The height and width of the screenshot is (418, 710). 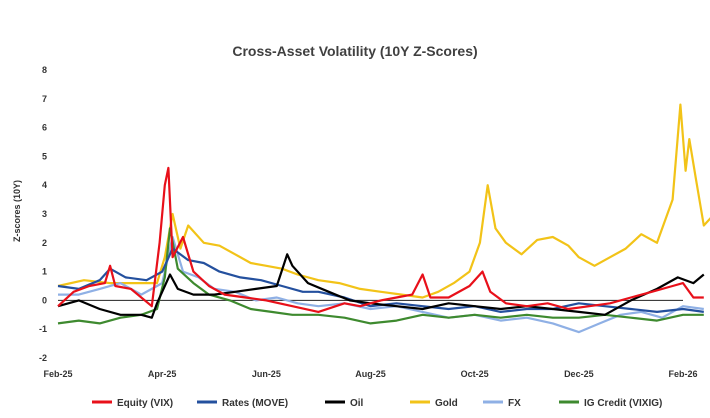 What do you see at coordinates (57, 374) in the screenshot?
I see `x-tick-label: Feb-25` at bounding box center [57, 374].